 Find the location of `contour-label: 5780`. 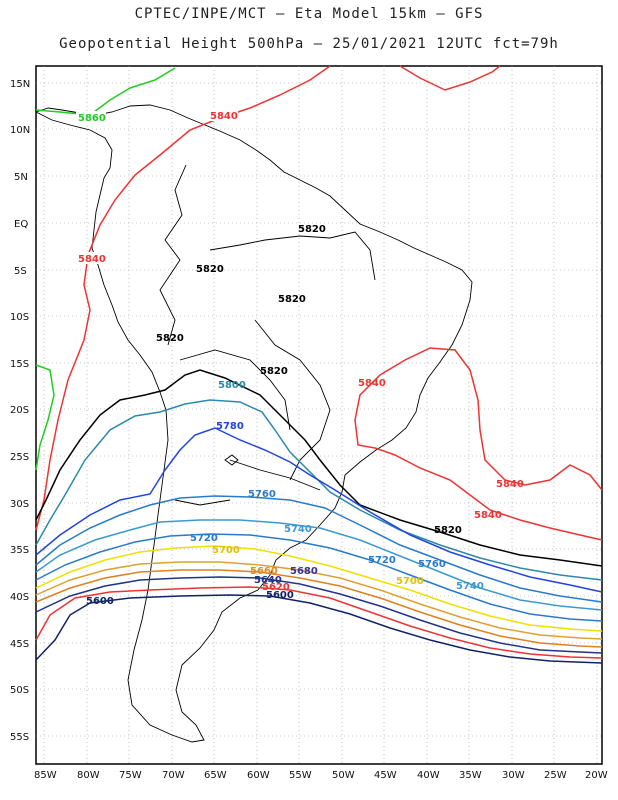

contour-label: 5780 is located at coordinates (230, 426).